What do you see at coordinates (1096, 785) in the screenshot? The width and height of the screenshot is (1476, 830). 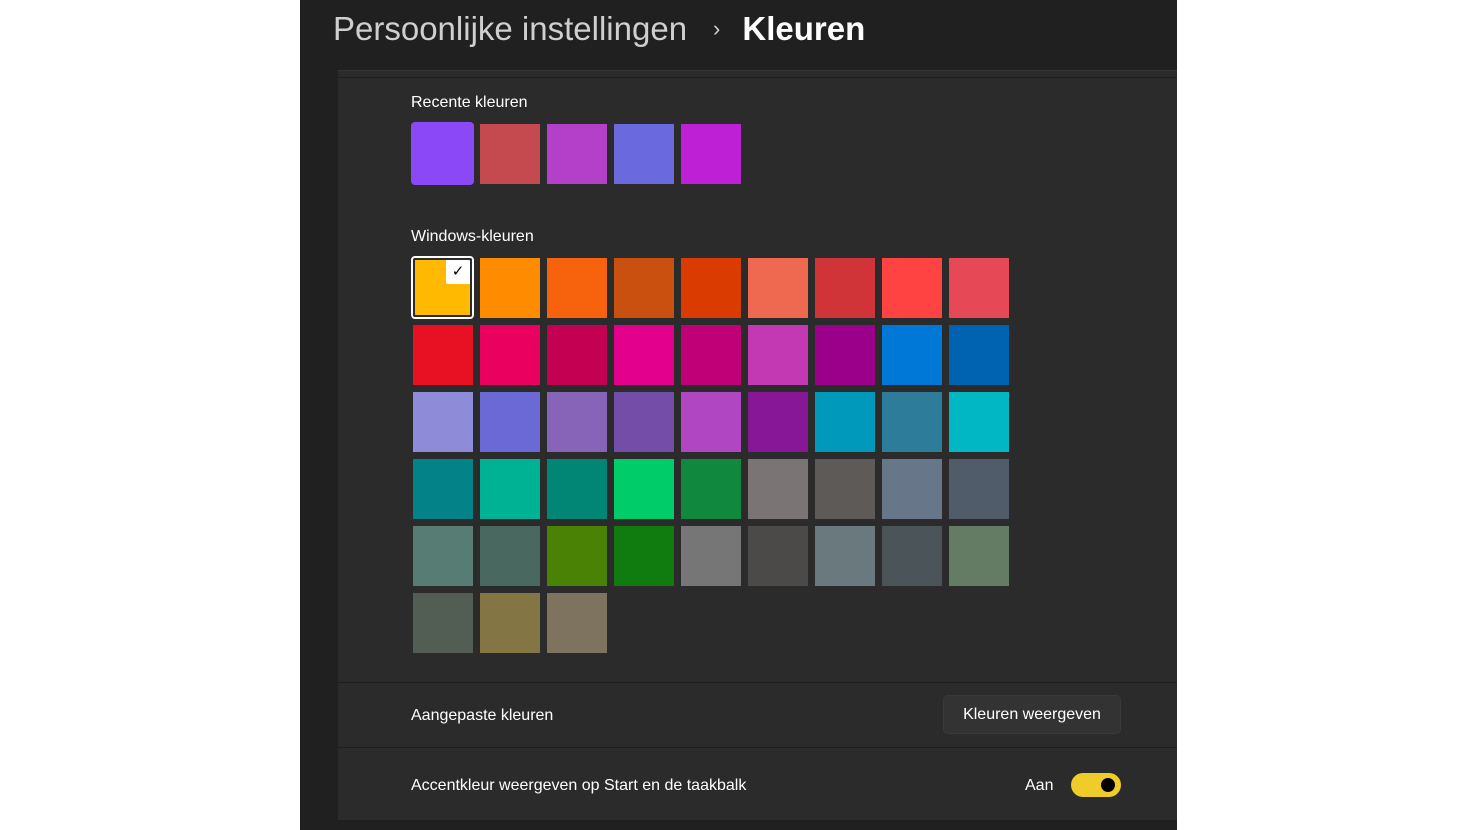 I see `accent-start-toggle` at bounding box center [1096, 785].